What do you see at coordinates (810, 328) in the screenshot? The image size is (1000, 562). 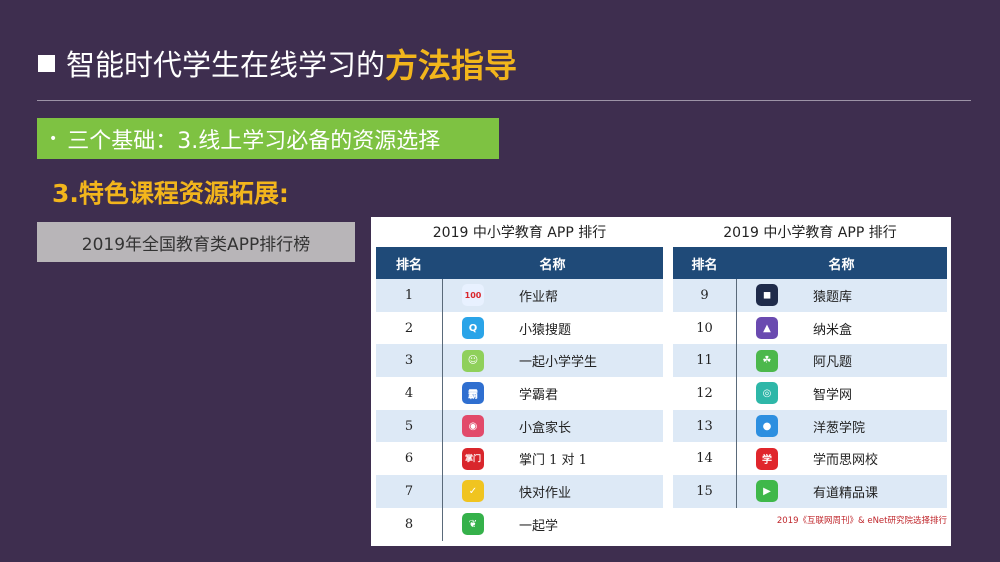 I see `table-row: 10 ▲ 纳米盒` at bounding box center [810, 328].